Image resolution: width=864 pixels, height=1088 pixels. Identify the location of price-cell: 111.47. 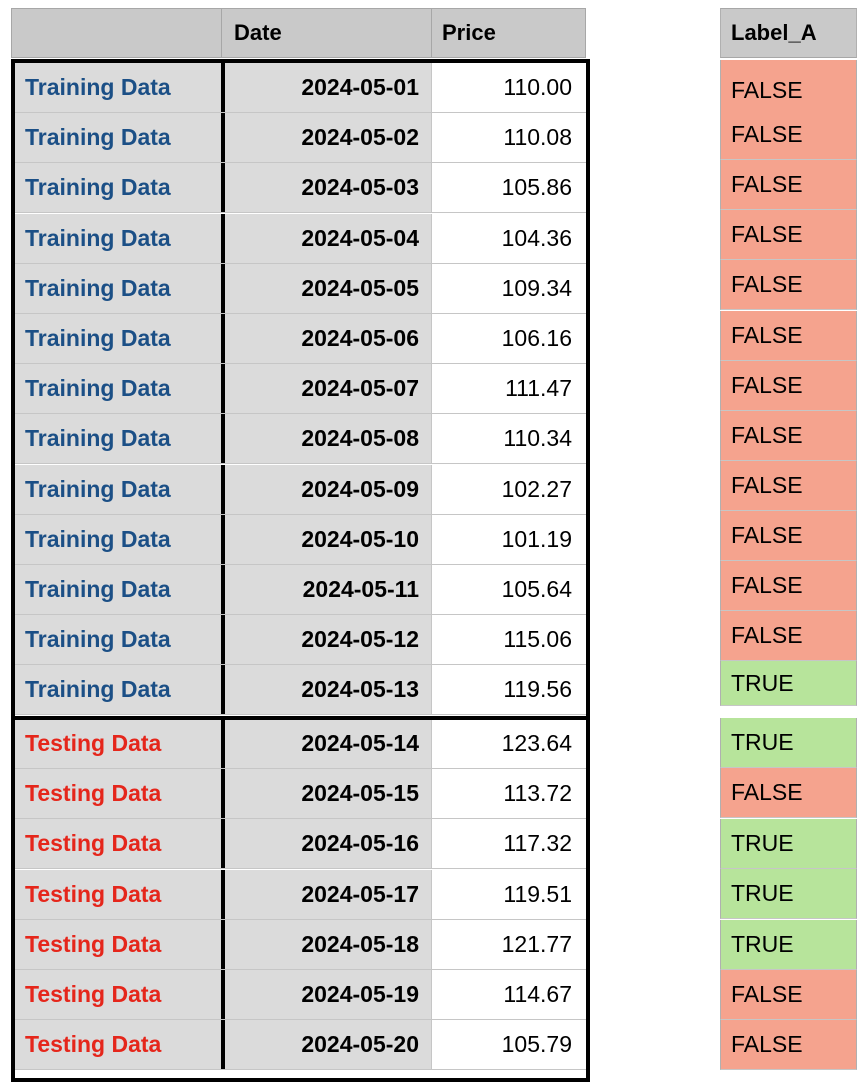
(508, 389).